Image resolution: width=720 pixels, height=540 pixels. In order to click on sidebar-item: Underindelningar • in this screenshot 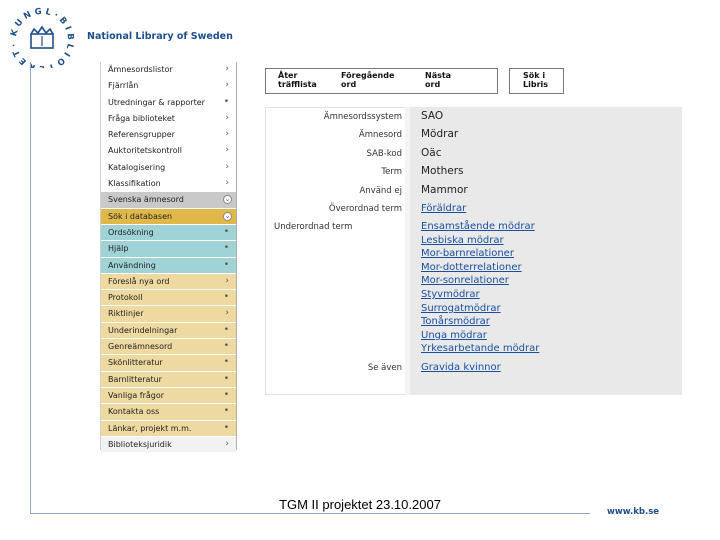, I will do `click(168, 331)`.